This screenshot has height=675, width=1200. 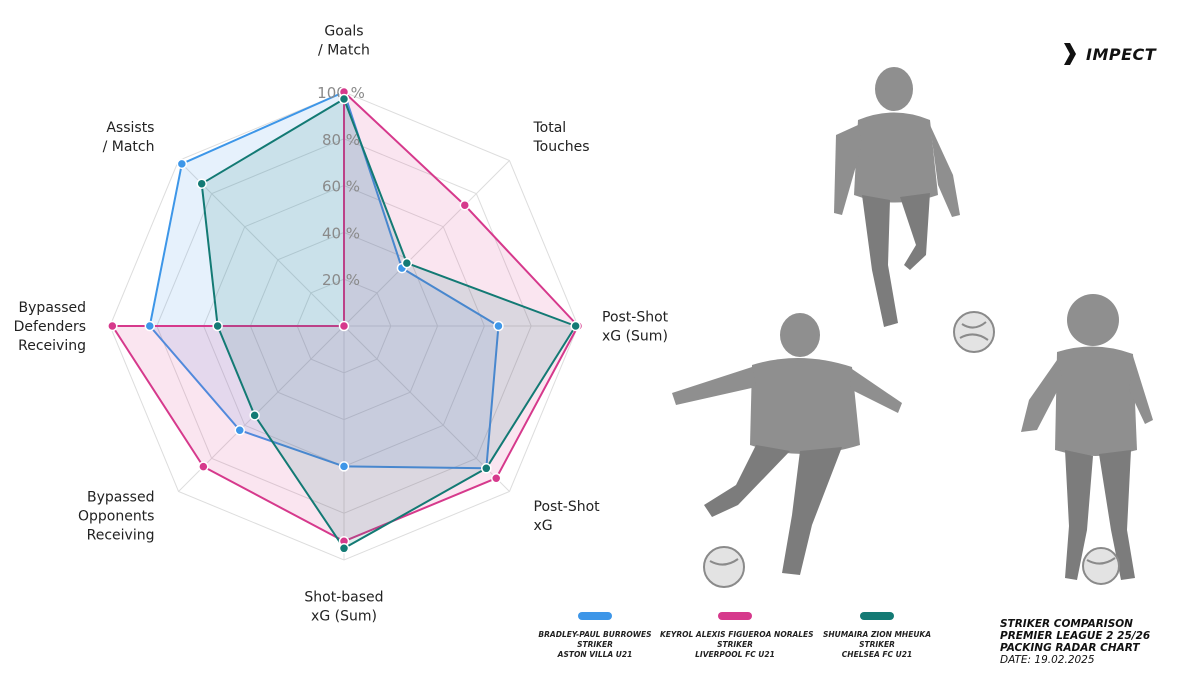 What do you see at coordinates (895, 202) in the screenshot?
I see `player-photo-aston-villa` at bounding box center [895, 202].